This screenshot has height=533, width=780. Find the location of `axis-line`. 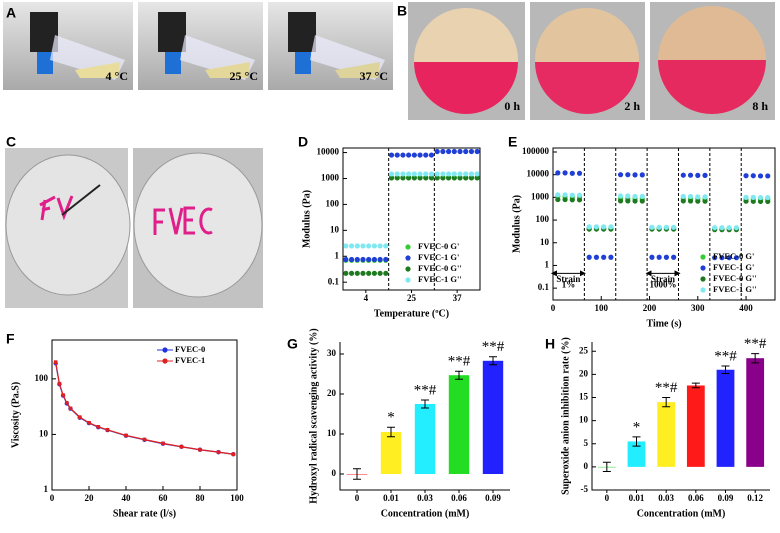

axis-line is located at coordinates (680, 416).